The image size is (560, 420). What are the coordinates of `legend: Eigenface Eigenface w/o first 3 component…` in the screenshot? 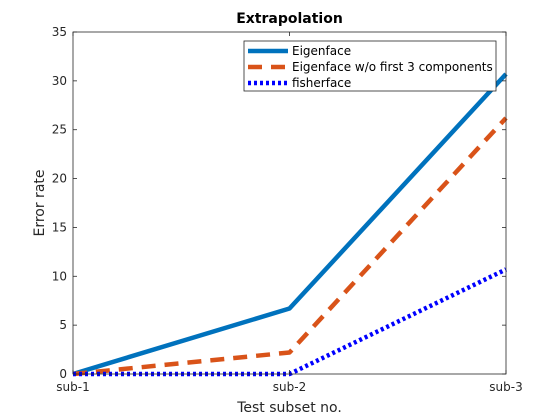 It's located at (370, 66).